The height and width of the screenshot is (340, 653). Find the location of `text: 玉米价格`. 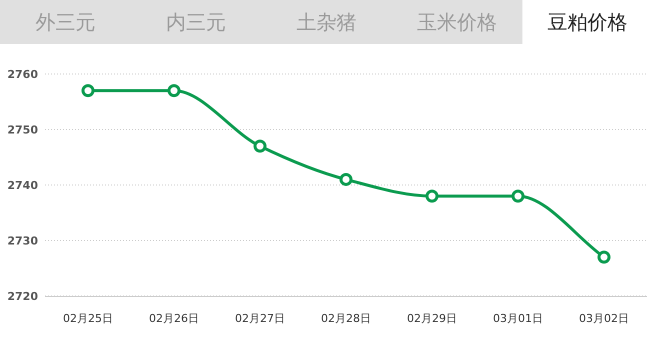

text: 玉米价格 is located at coordinates (457, 22).